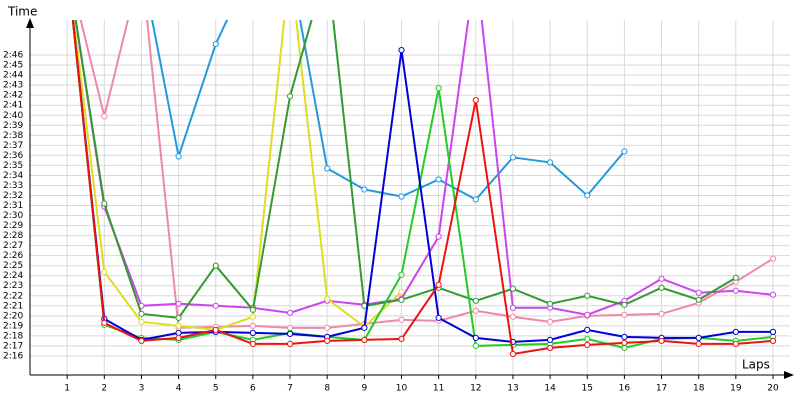  I want to click on x-tick-label: 17, so click(661, 389).